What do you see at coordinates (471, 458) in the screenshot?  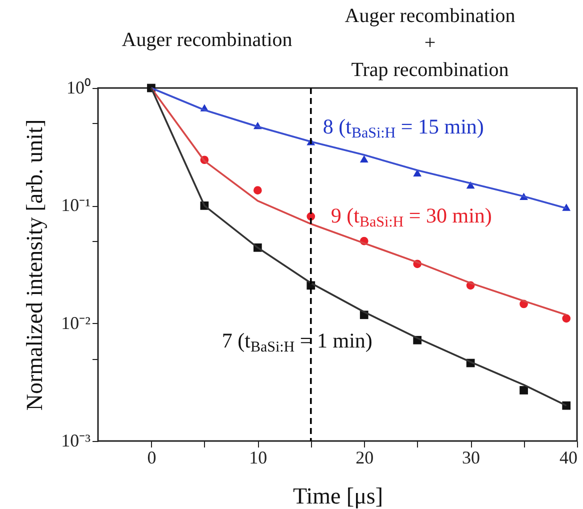 I see `x-tick-label: 30` at bounding box center [471, 458].